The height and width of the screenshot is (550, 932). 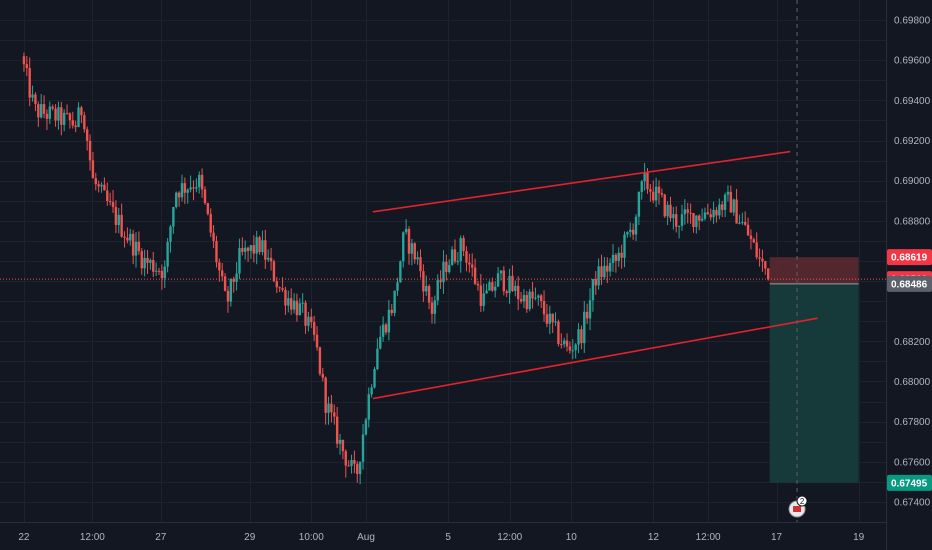 I want to click on event-marker: 2, so click(x=798, y=506).